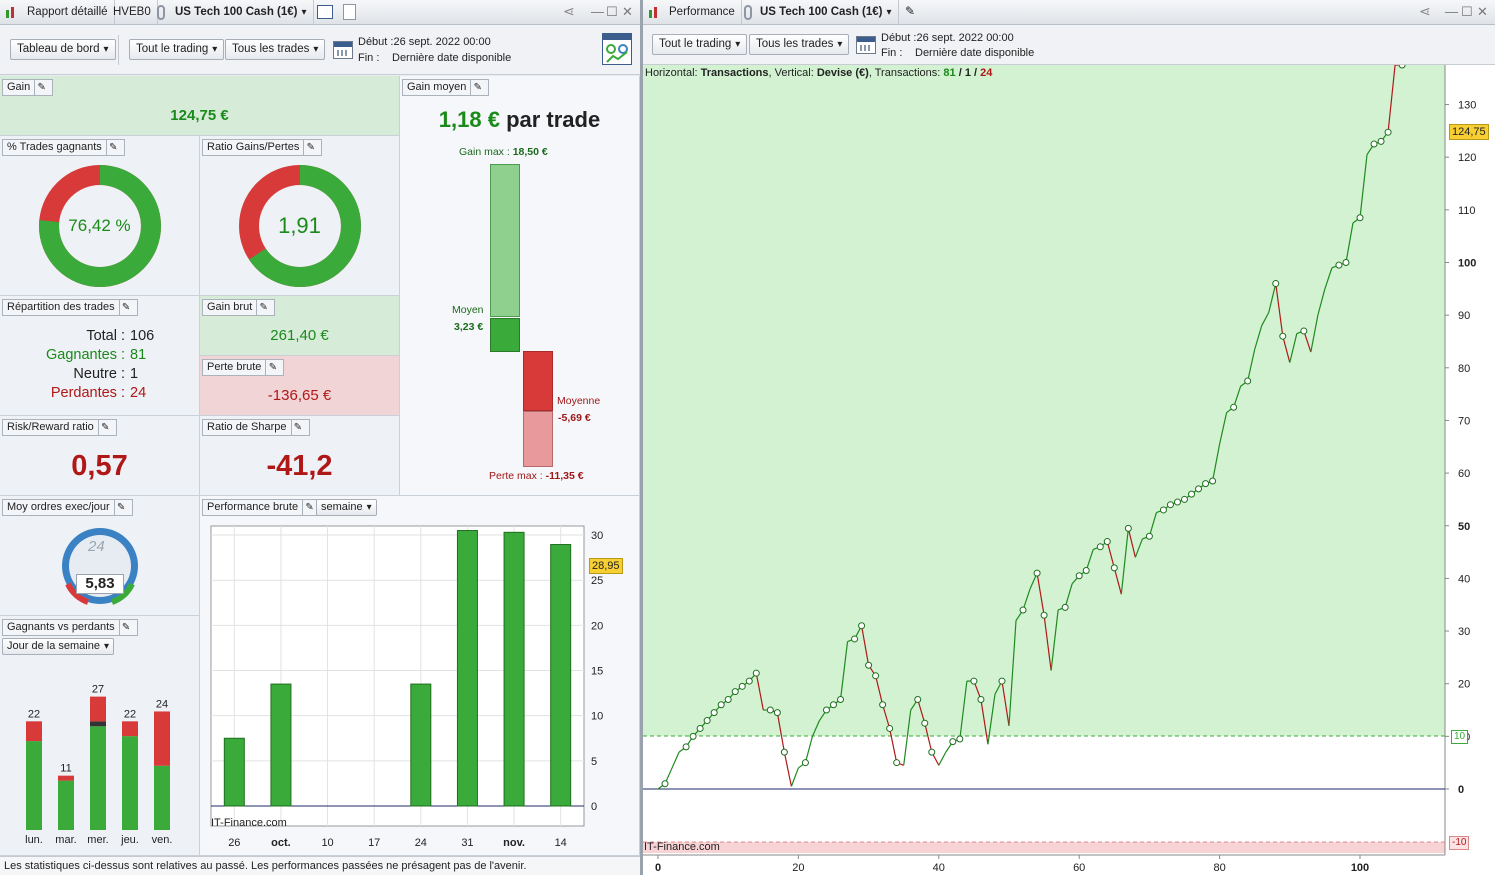  I want to click on sharpe-panel: Ratio de Sharpe ✎ -41,2, so click(300, 456).